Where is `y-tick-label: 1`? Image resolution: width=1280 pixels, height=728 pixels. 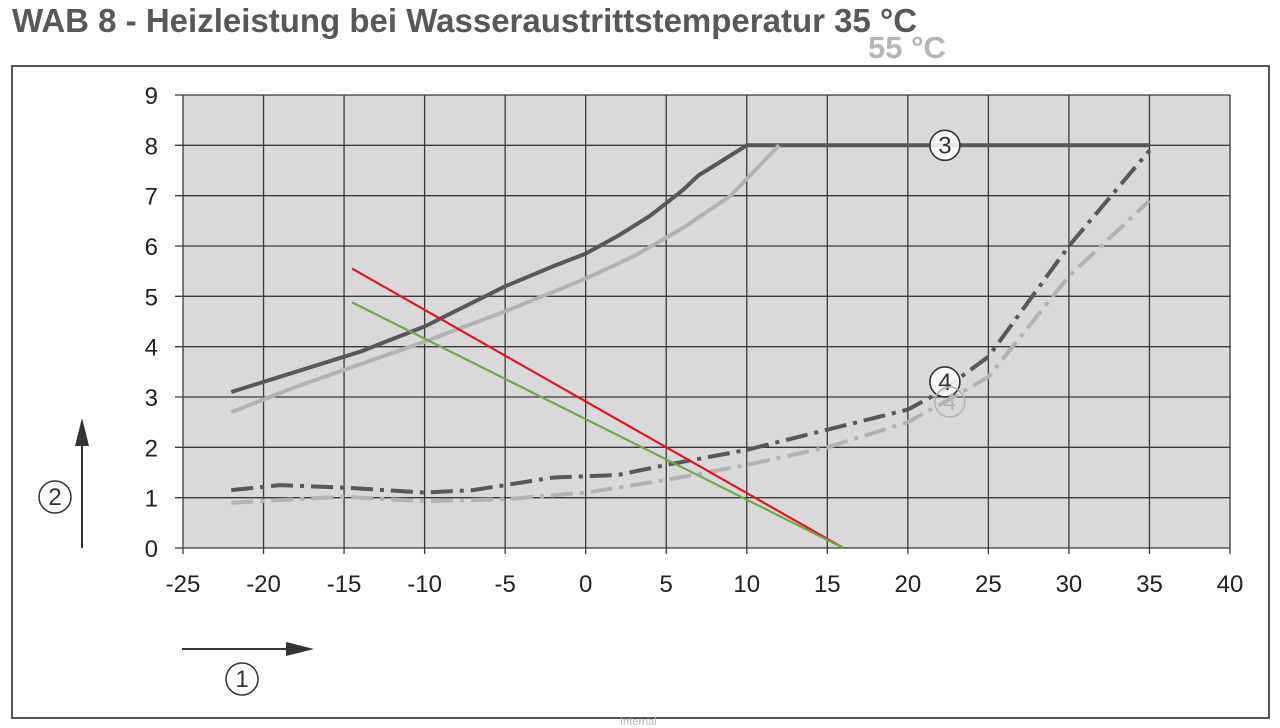 y-tick-label: 1 is located at coordinates (151, 499).